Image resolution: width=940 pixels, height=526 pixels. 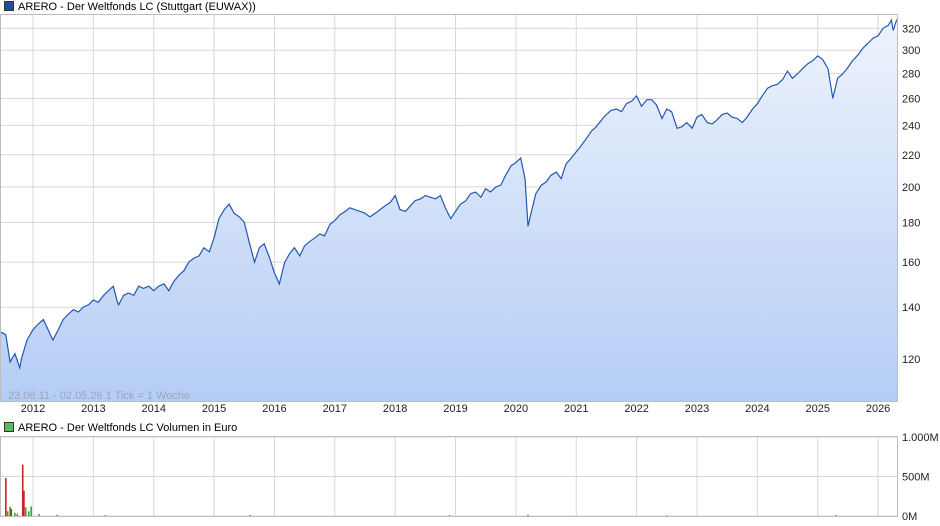 What do you see at coordinates (516, 409) in the screenshot?
I see `x-tick-2020: 2020` at bounding box center [516, 409].